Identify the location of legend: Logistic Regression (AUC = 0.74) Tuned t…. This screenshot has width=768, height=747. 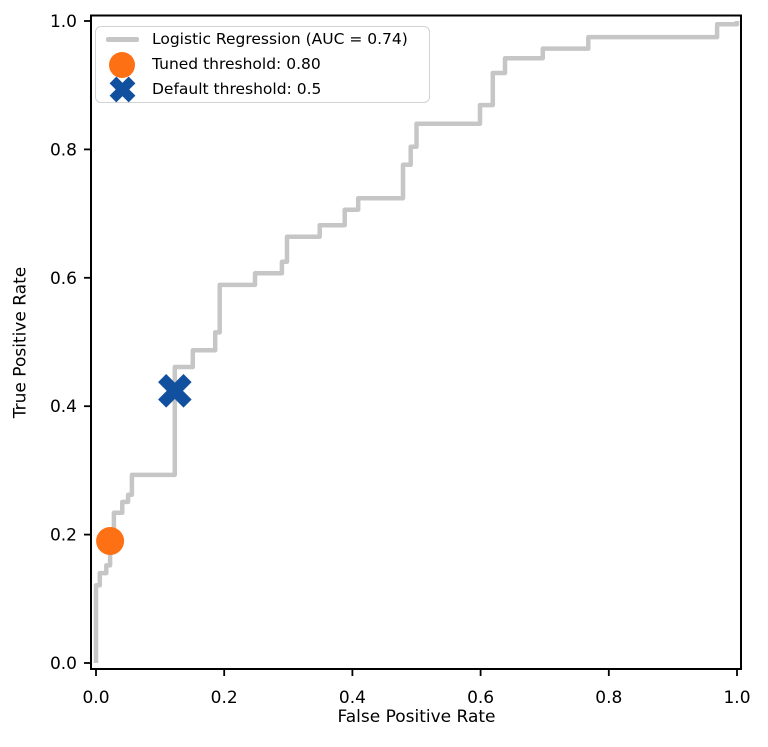
(262, 64).